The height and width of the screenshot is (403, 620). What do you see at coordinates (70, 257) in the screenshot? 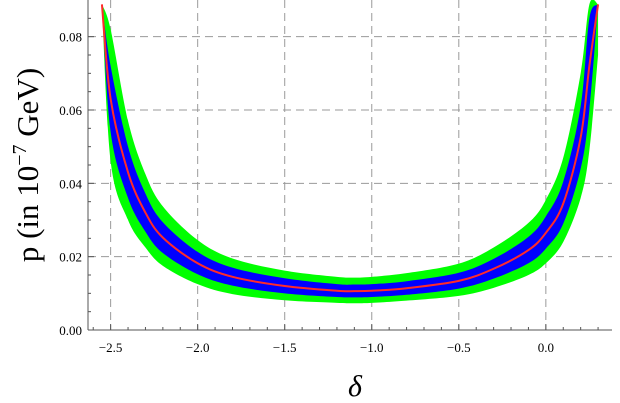
I see `y-tick-label: 0.02` at bounding box center [70, 257].